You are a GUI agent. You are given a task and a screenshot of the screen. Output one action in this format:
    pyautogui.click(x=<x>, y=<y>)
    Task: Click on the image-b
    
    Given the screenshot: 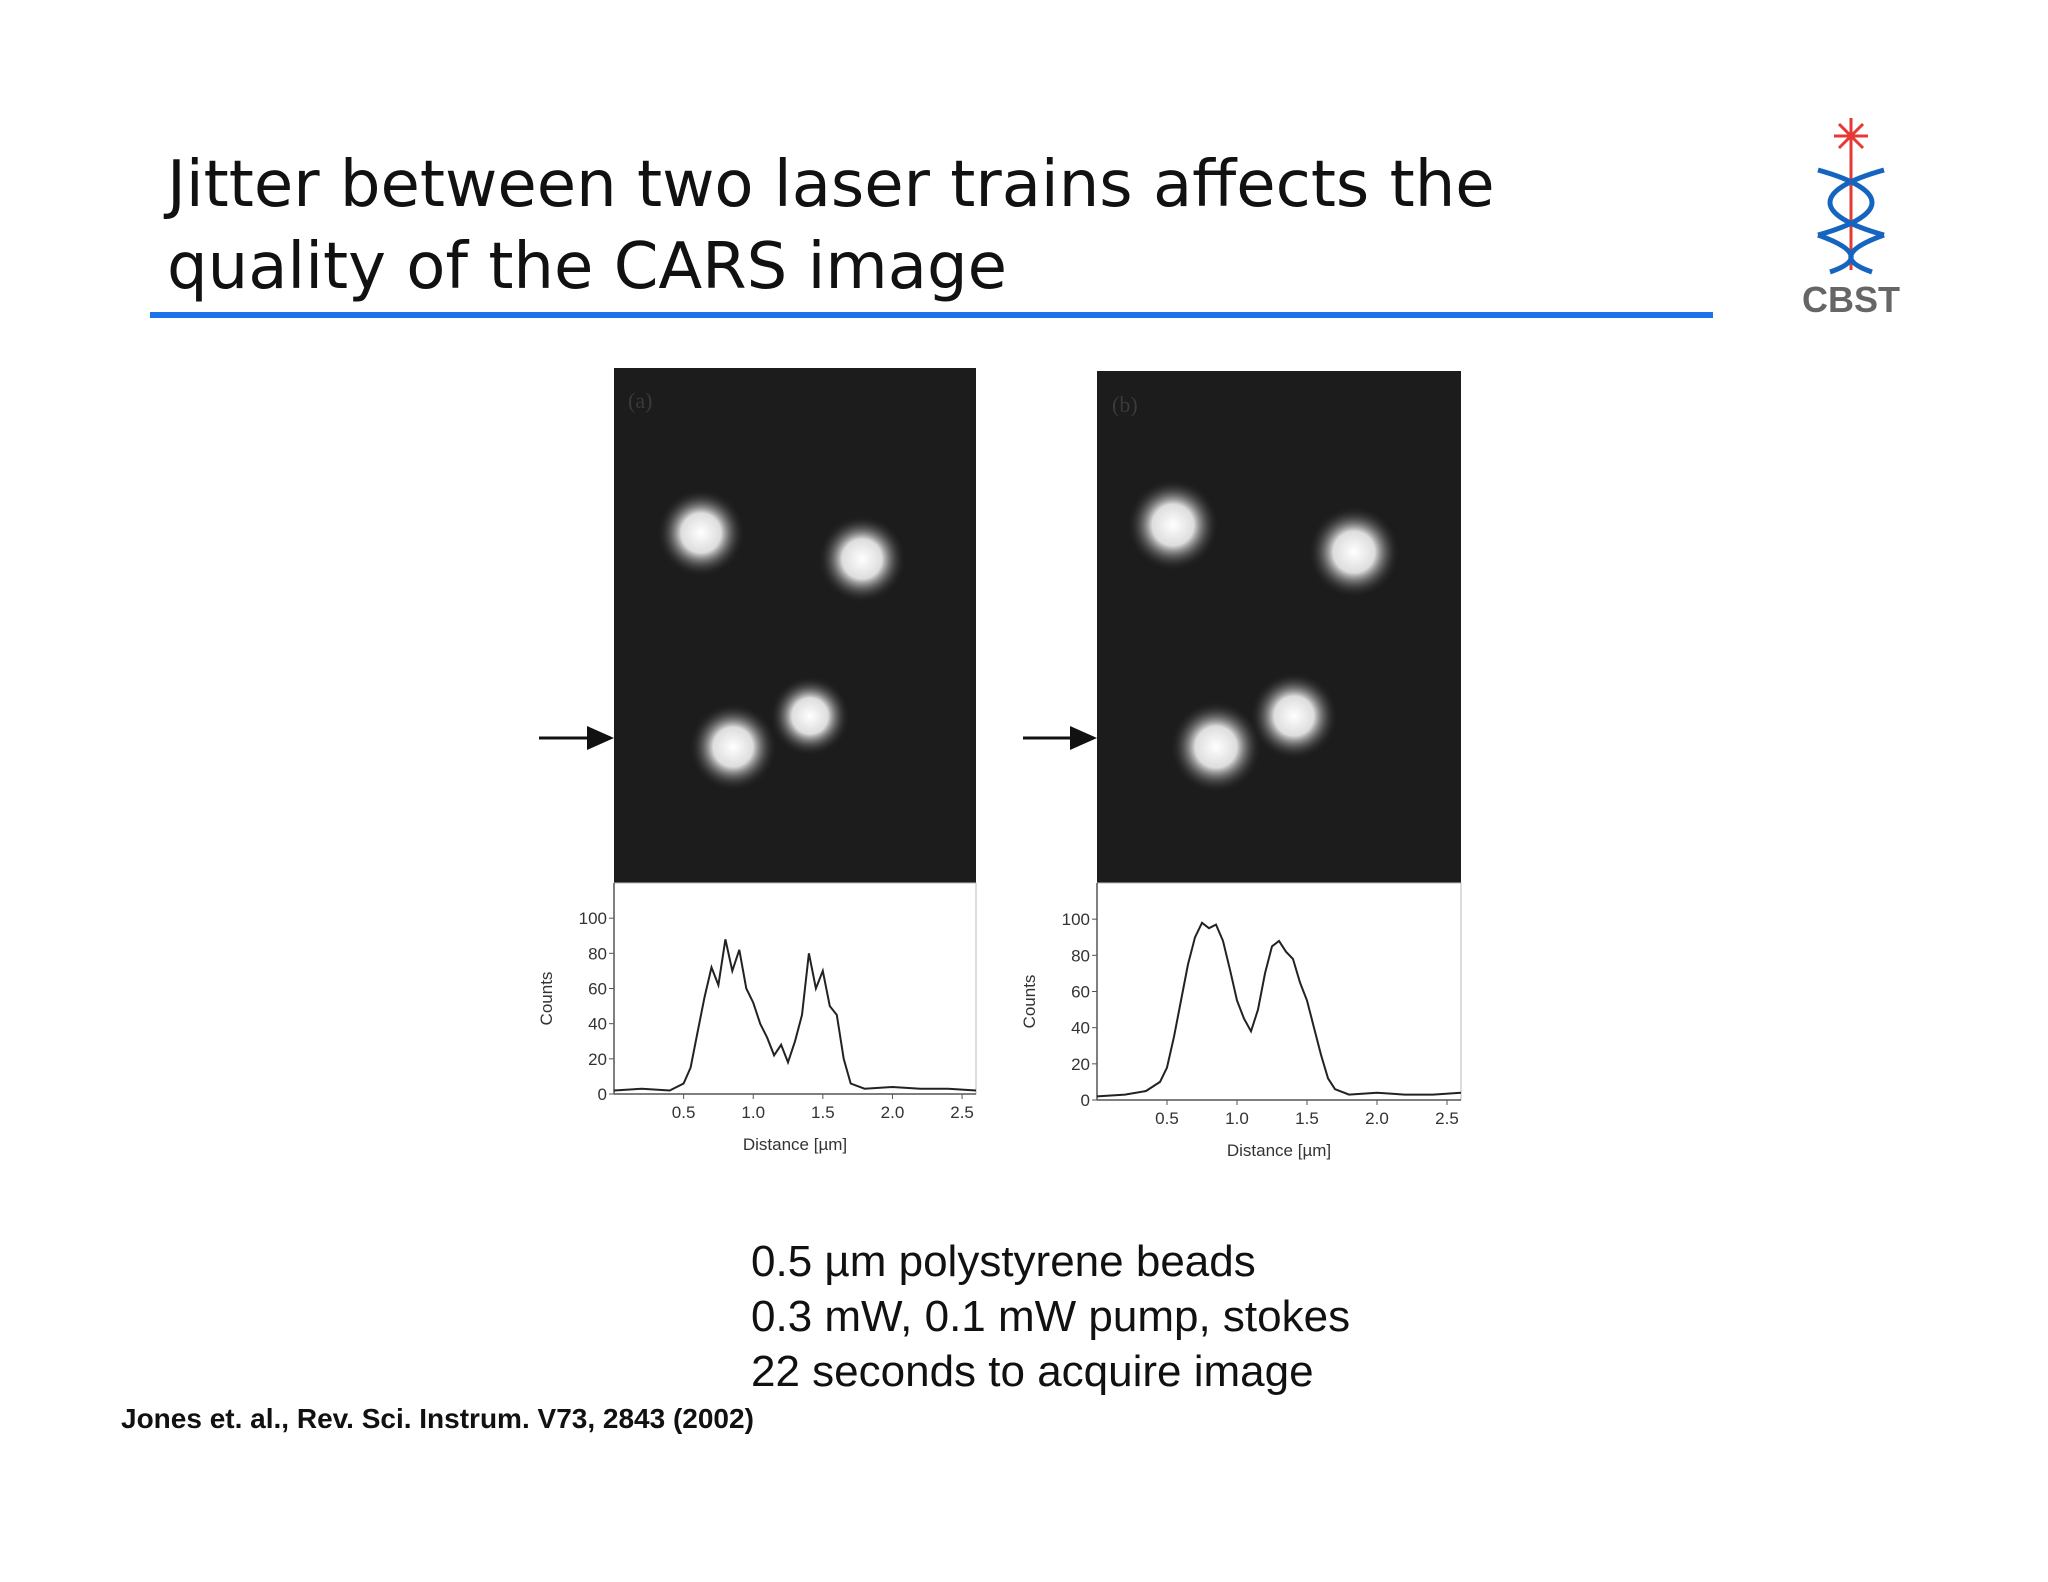 What is the action you would take?
    pyautogui.click(x=1242, y=627)
    